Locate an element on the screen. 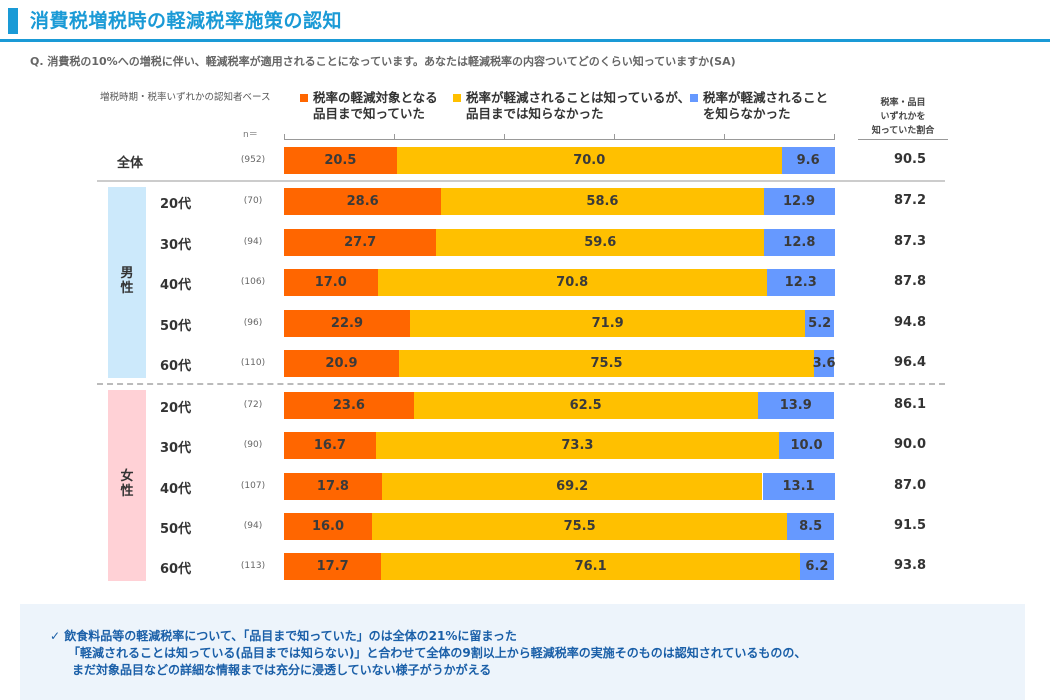 The height and width of the screenshot is (700, 1050). segment-known-items: 17.7 is located at coordinates (333, 566).